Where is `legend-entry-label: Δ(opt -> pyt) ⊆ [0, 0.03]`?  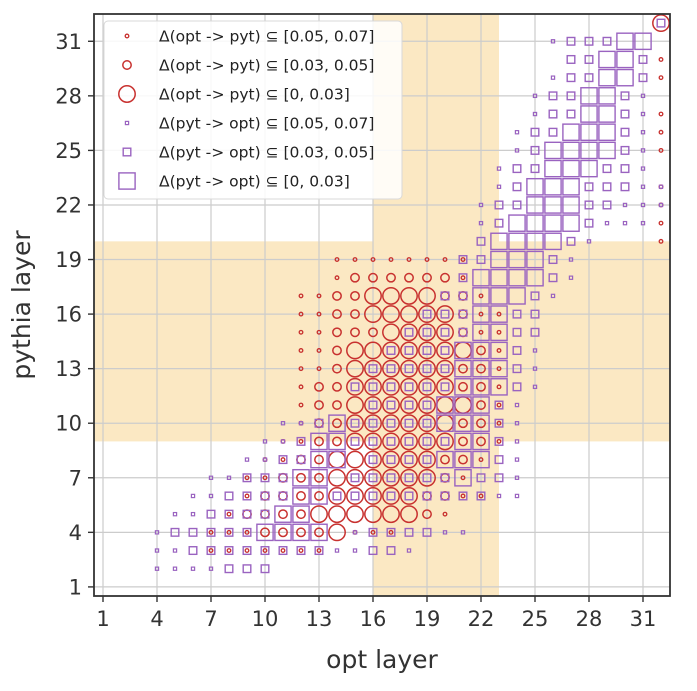 legend-entry-label: Δ(opt -> pyt) ⊆ [0, 0.03] is located at coordinates (254, 95).